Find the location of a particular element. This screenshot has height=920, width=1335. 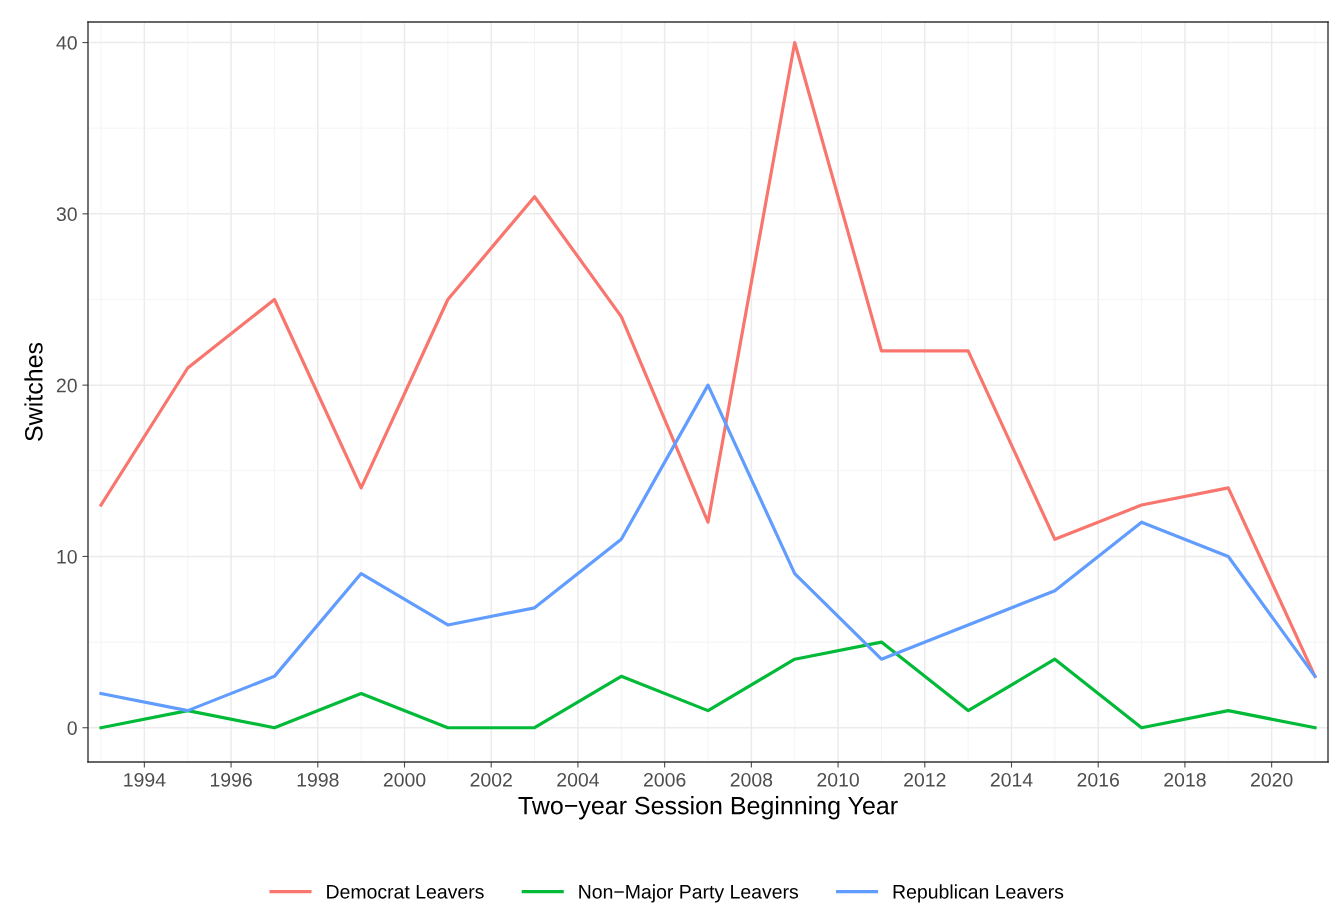

x-tick-label: 2008 is located at coordinates (751, 779).